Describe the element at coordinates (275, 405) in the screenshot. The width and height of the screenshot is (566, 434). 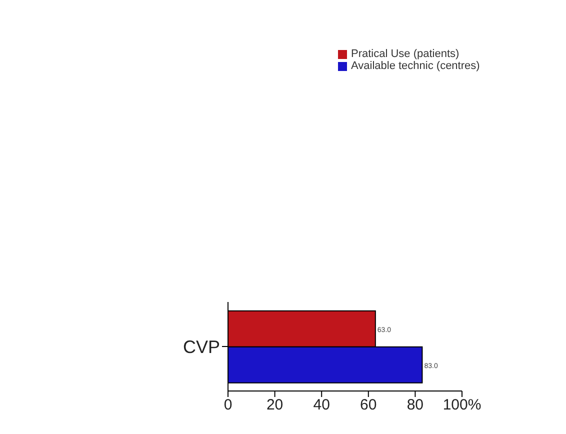
I see `x-tick-label: 20` at that location.